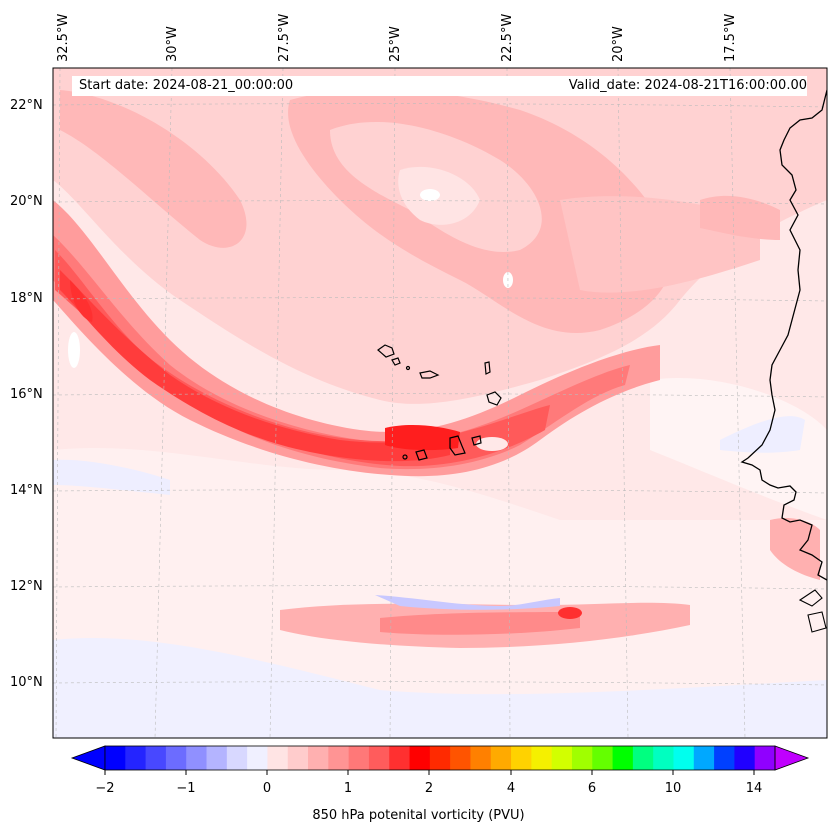 Image resolution: width=837 pixels, height=840 pixels. I want to click on lon-label: 17.5°W, so click(730, 37).